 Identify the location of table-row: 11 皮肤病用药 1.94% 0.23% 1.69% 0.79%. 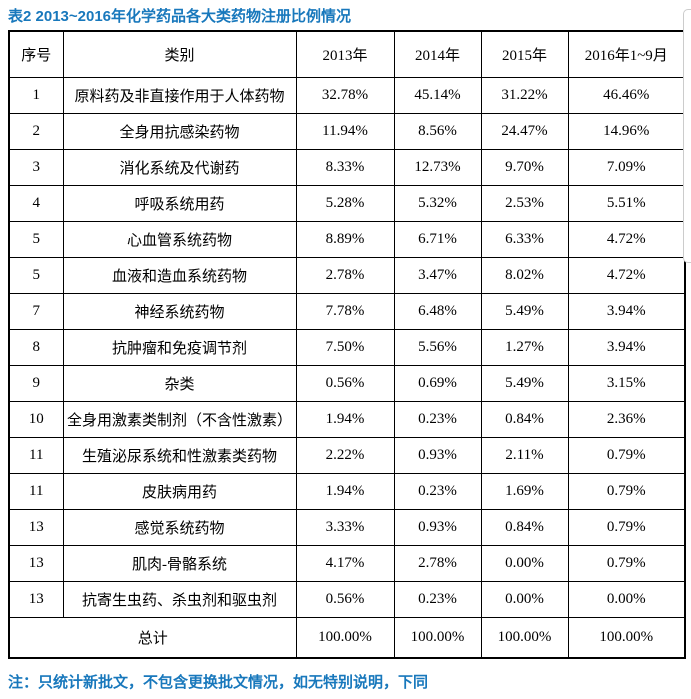
(347, 491).